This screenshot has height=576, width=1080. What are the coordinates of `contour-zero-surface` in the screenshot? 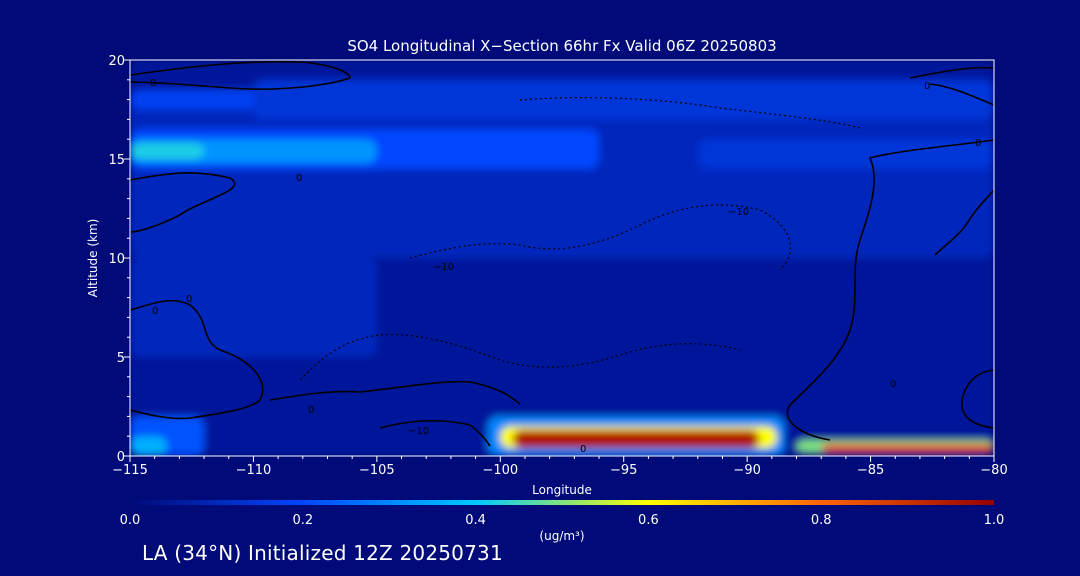 It's located at (435, 433).